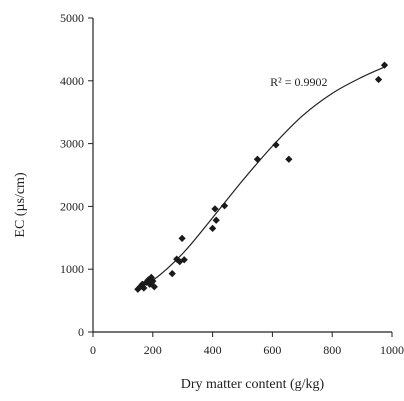  What do you see at coordinates (72, 81) in the screenshot?
I see `y-tick-label: 4000` at bounding box center [72, 81].